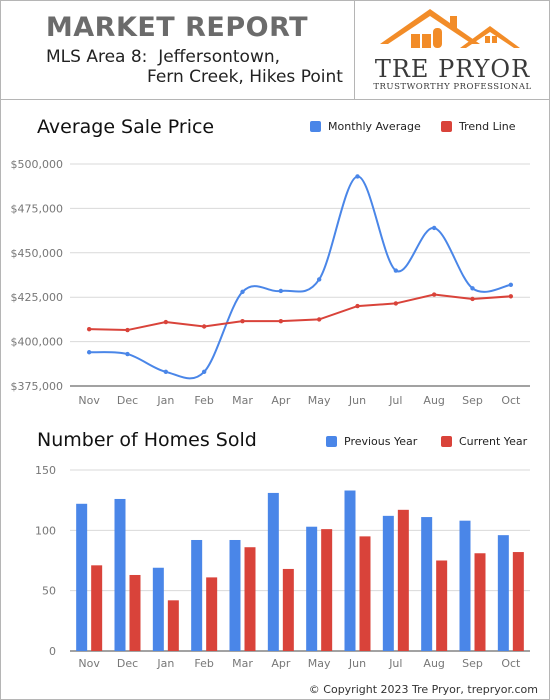 Image resolution: width=550 pixels, height=700 pixels. Describe the element at coordinates (49, 591) in the screenshot. I see `y-tick-label: 50` at that location.